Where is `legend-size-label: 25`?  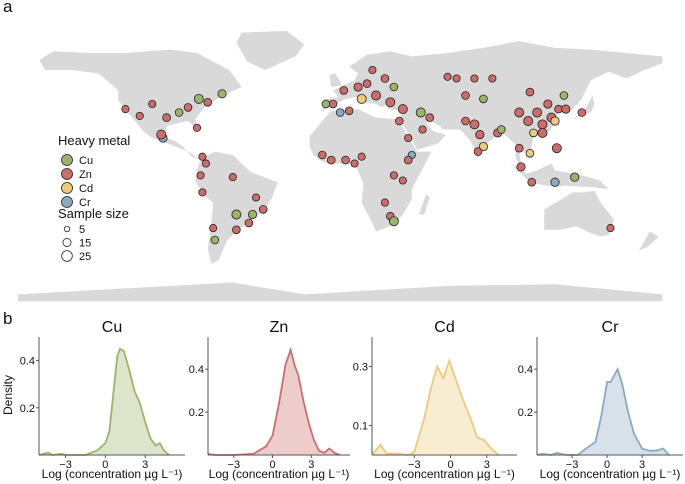 legend-size-label: 25 is located at coordinates (85, 257).